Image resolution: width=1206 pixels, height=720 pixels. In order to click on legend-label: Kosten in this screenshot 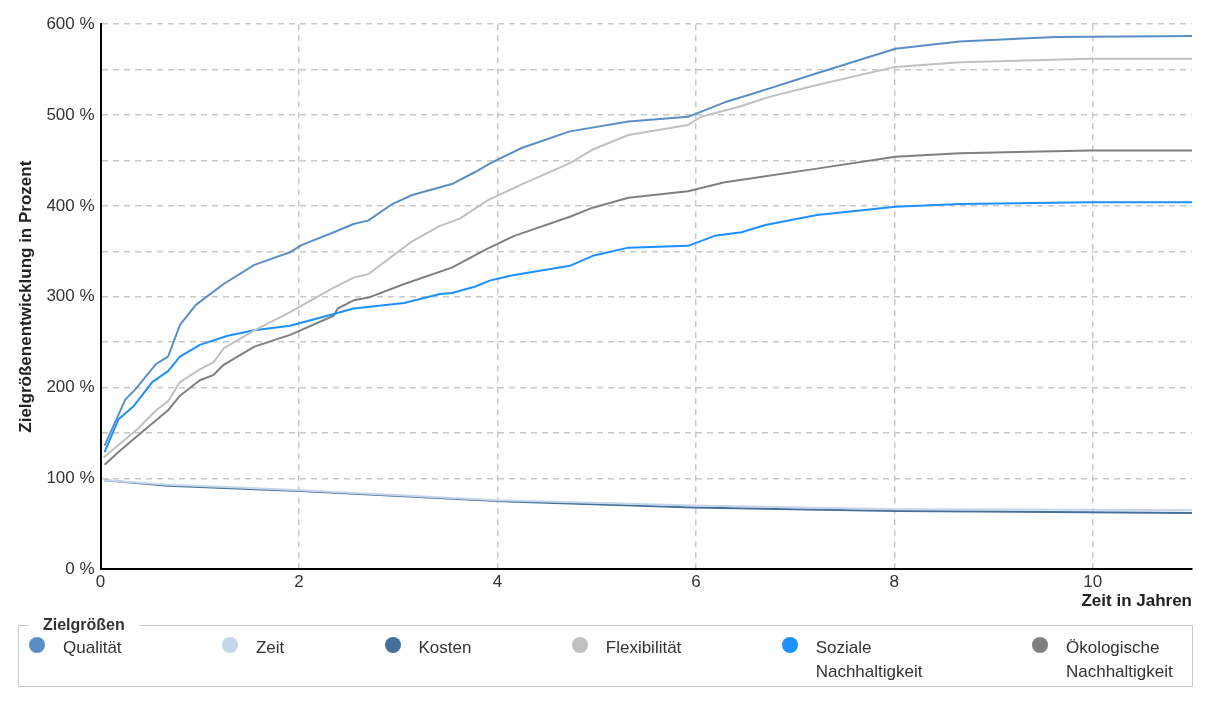, I will do `click(445, 648)`.